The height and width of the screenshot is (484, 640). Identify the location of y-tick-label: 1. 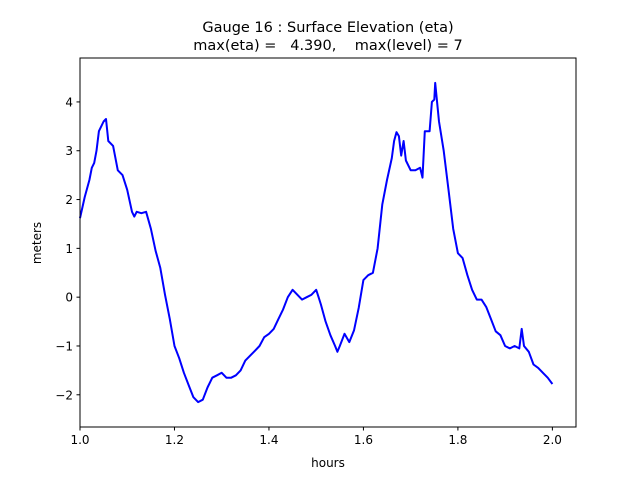
(69, 249).